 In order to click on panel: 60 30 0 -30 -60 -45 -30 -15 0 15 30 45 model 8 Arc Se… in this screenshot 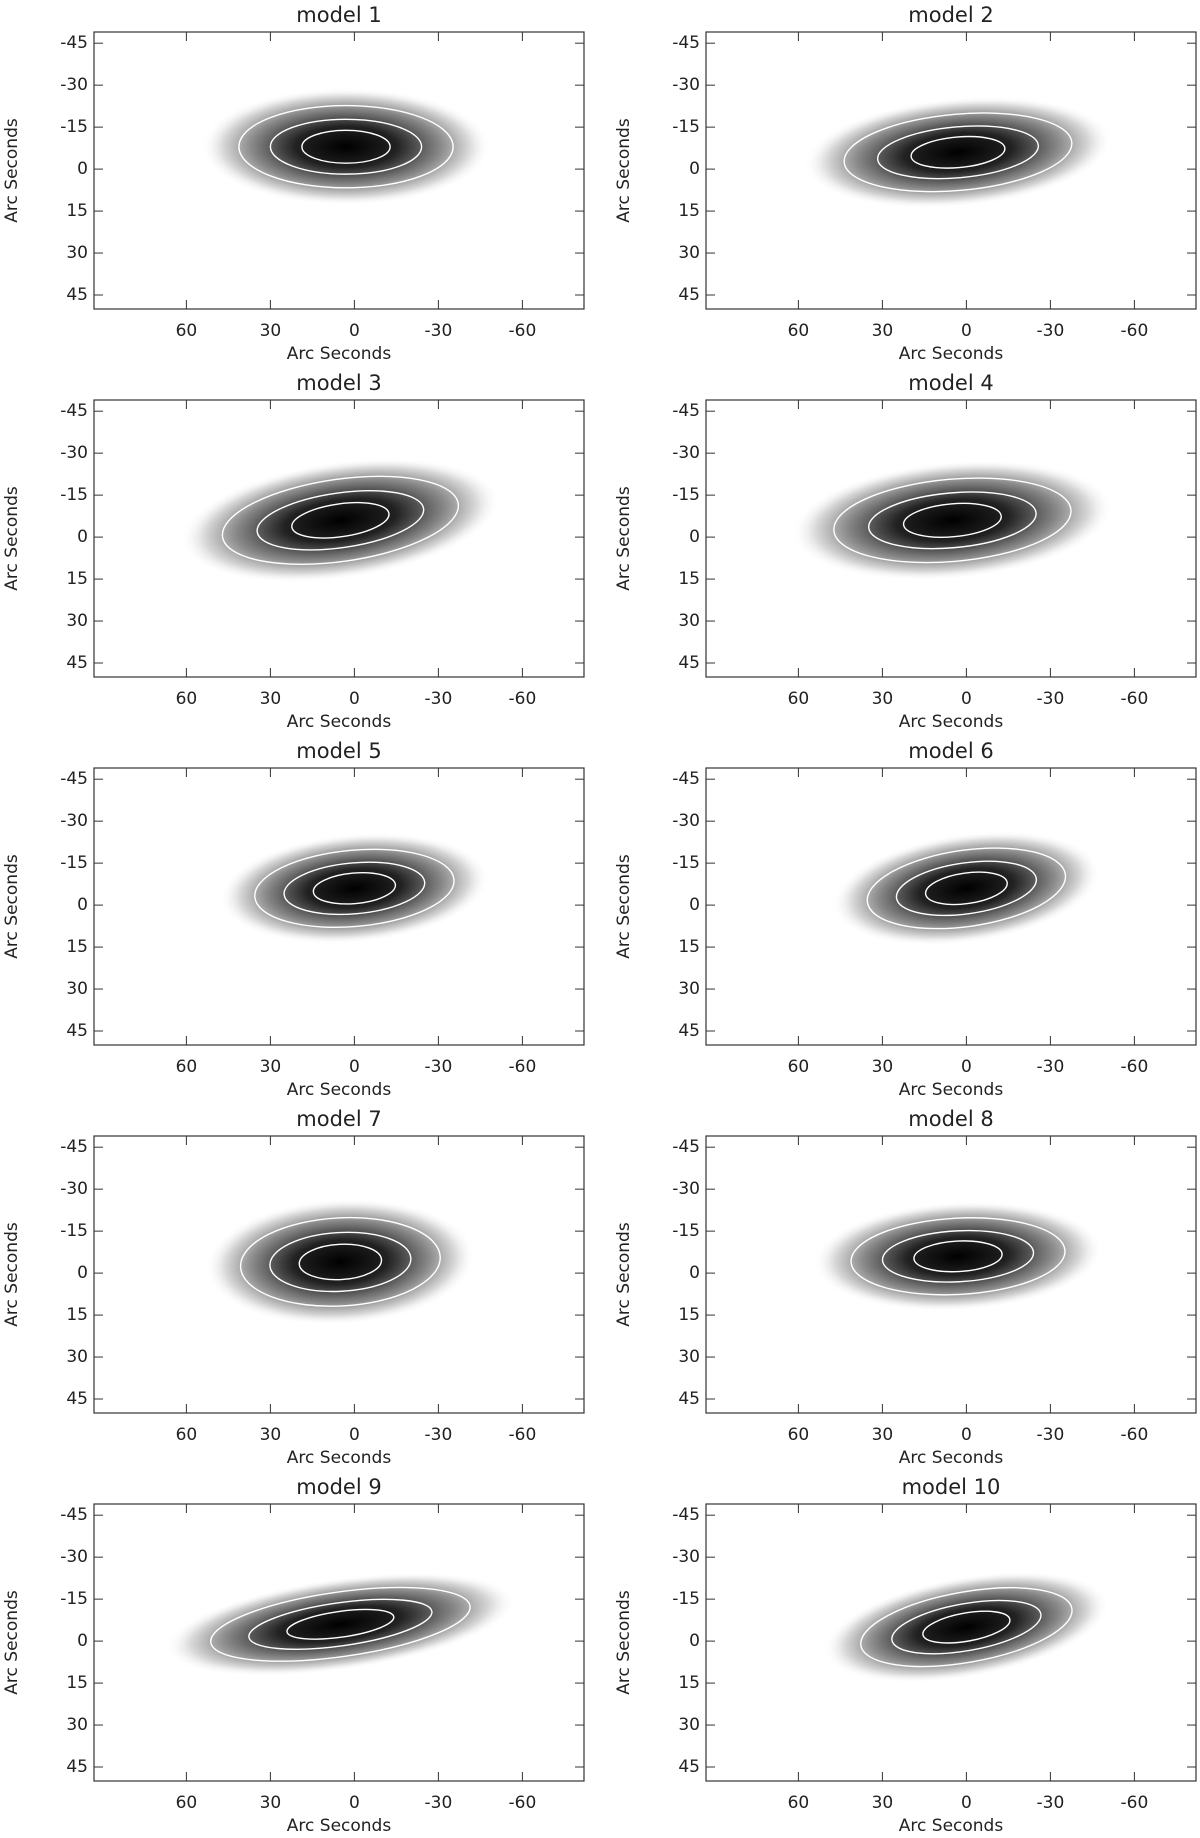, I will do `click(905, 1287)`.